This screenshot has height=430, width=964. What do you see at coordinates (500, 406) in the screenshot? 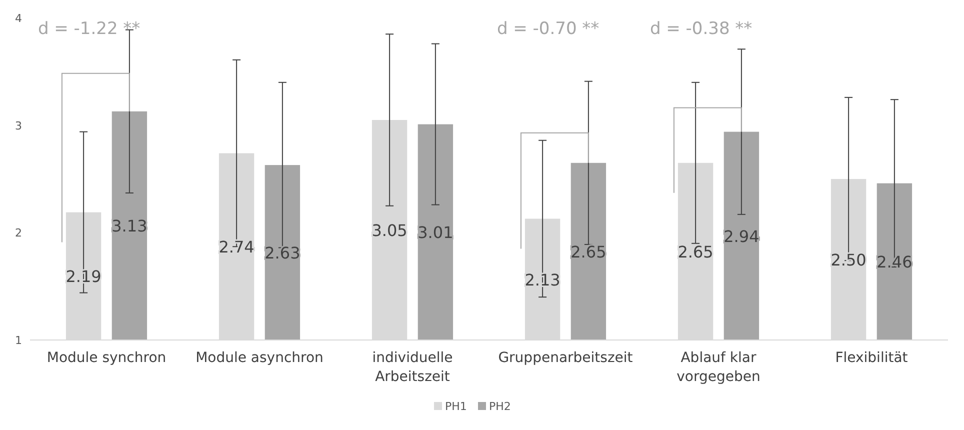
I see `legend-label: PH2` at bounding box center [500, 406].